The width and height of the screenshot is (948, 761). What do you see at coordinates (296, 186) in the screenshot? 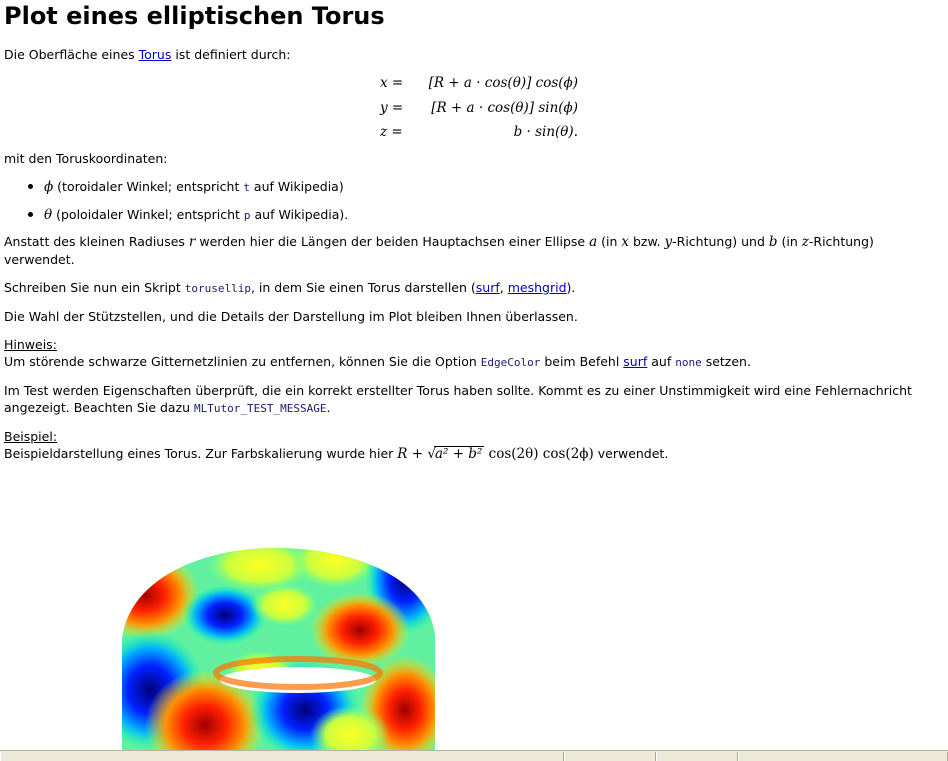
I see `bullet-text: auf Wikipedia)` at bounding box center [296, 186].